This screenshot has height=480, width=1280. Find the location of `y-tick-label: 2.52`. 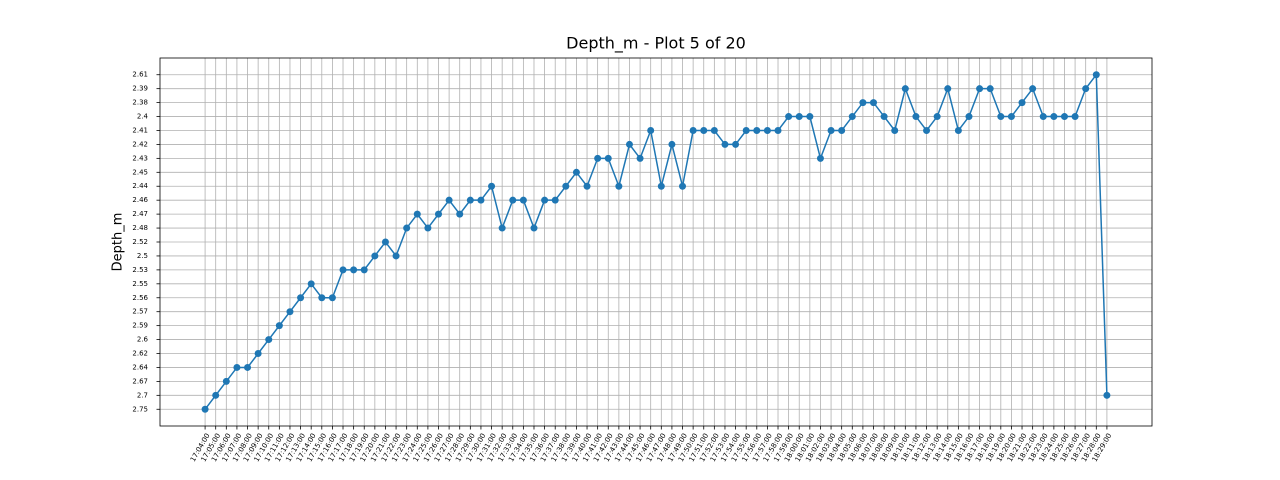

y-tick-label: 2.52 is located at coordinates (140, 242).